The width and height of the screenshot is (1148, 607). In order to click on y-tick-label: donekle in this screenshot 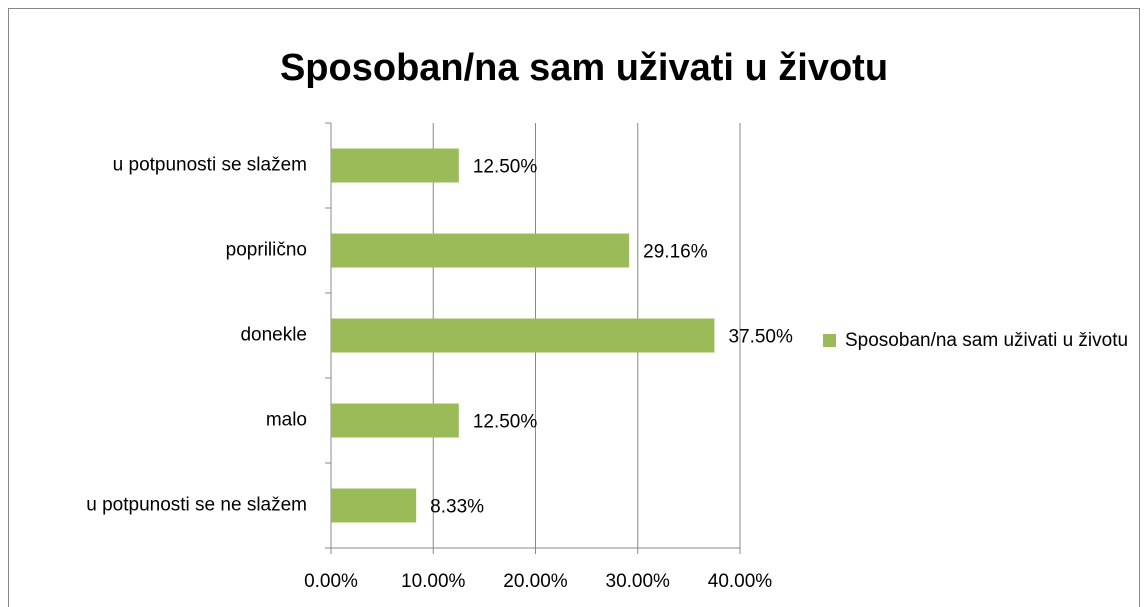, I will do `click(273, 335)`.